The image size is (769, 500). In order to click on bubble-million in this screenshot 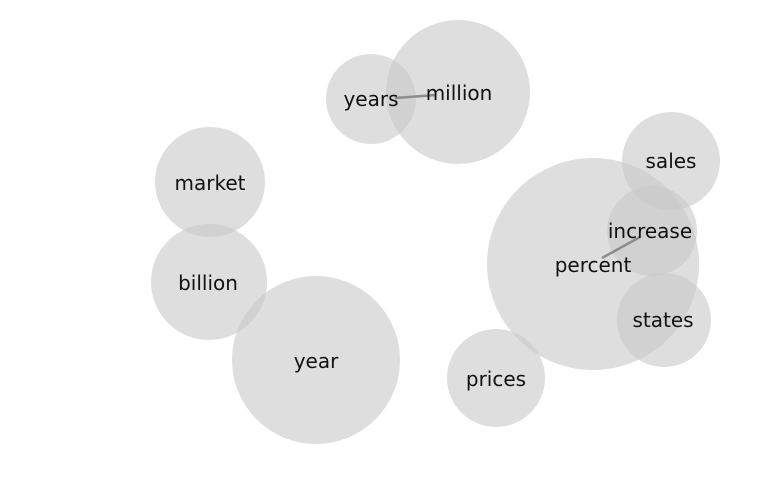, I will do `click(458, 92)`.